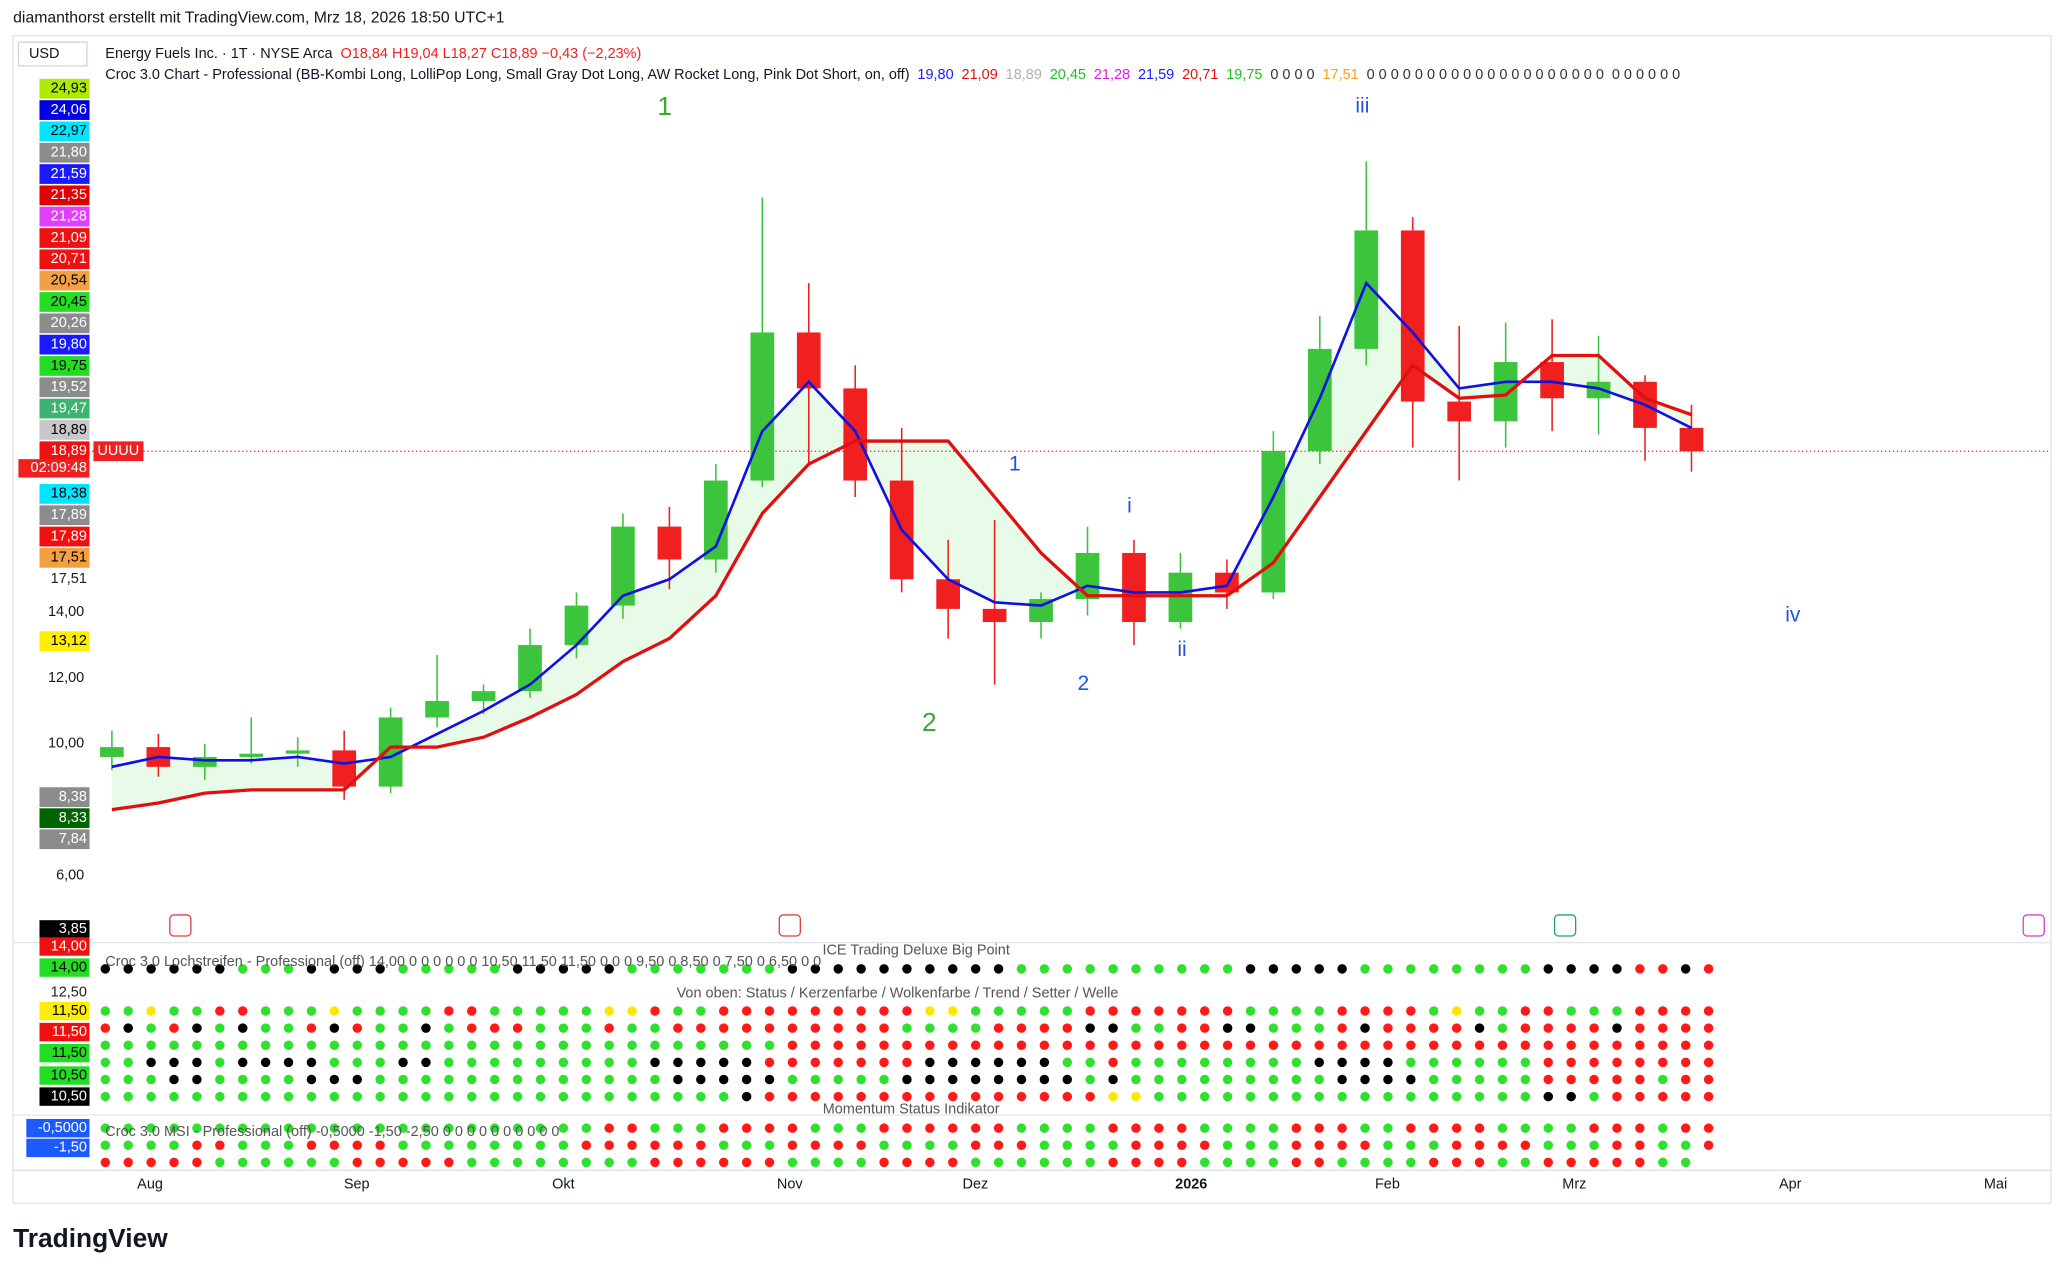  I want to click on y-tick-label: 6,00, so click(70, 875).